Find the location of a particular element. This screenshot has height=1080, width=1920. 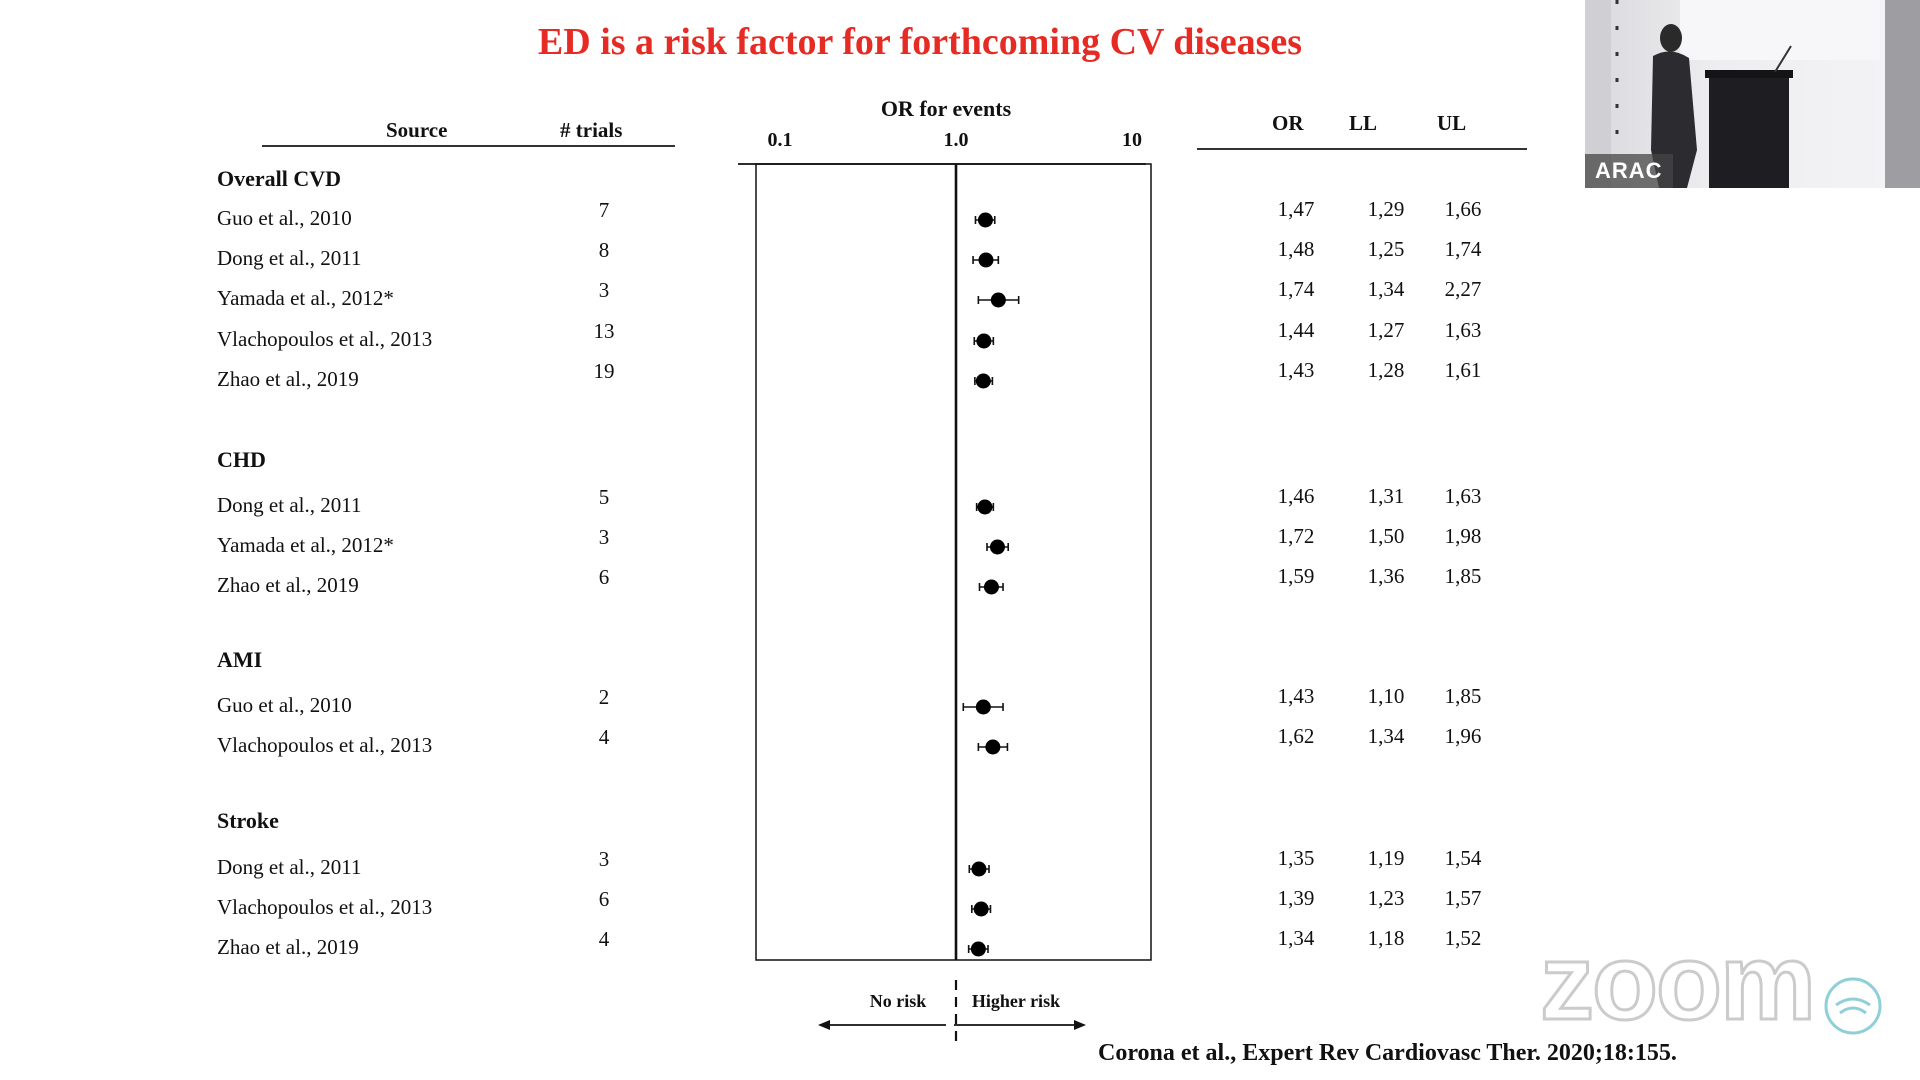

axis-title: OR for events is located at coordinates (946, 108).